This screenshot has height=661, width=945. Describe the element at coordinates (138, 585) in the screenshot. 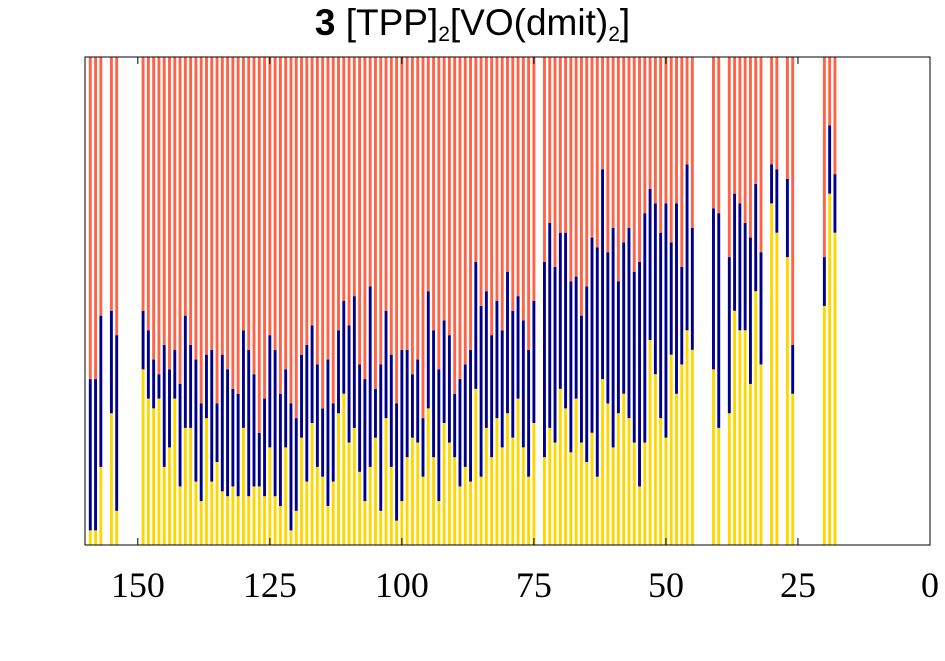

I see `x-tick-label: 150` at that location.